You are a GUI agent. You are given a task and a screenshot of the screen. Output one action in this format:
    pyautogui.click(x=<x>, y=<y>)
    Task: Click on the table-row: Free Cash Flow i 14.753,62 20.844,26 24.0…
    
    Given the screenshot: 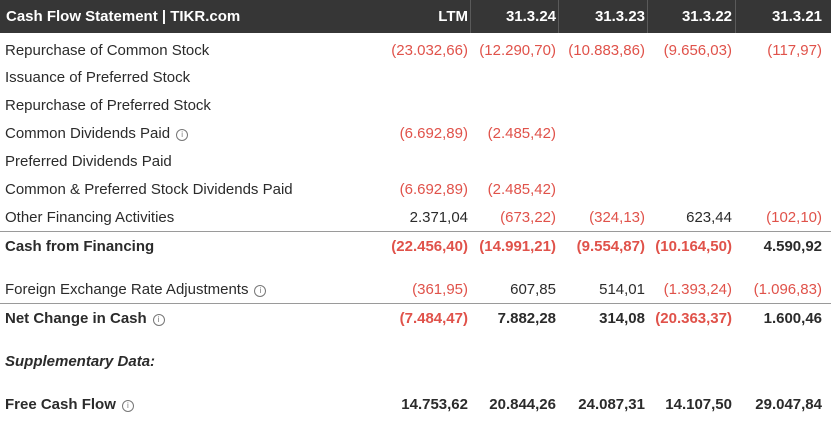 What is the action you would take?
    pyautogui.click(x=415, y=404)
    